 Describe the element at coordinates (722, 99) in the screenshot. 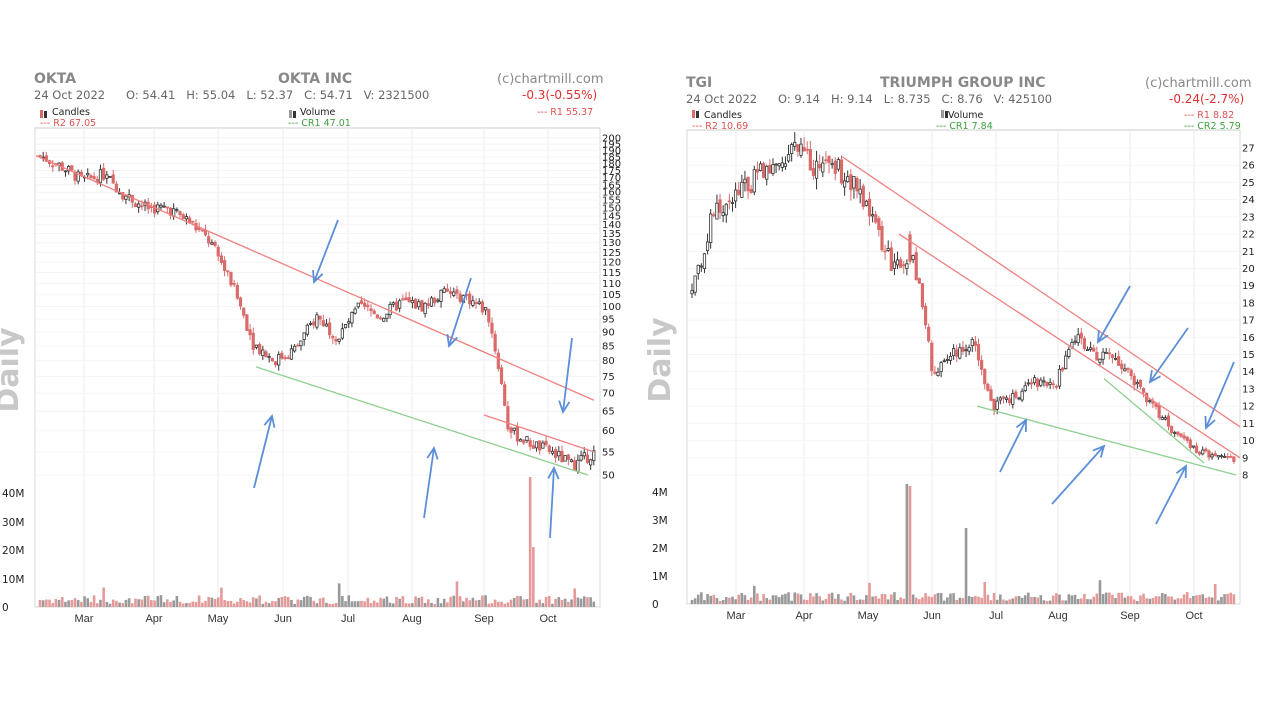

I see `date-label: 24 Oct 2022` at that location.